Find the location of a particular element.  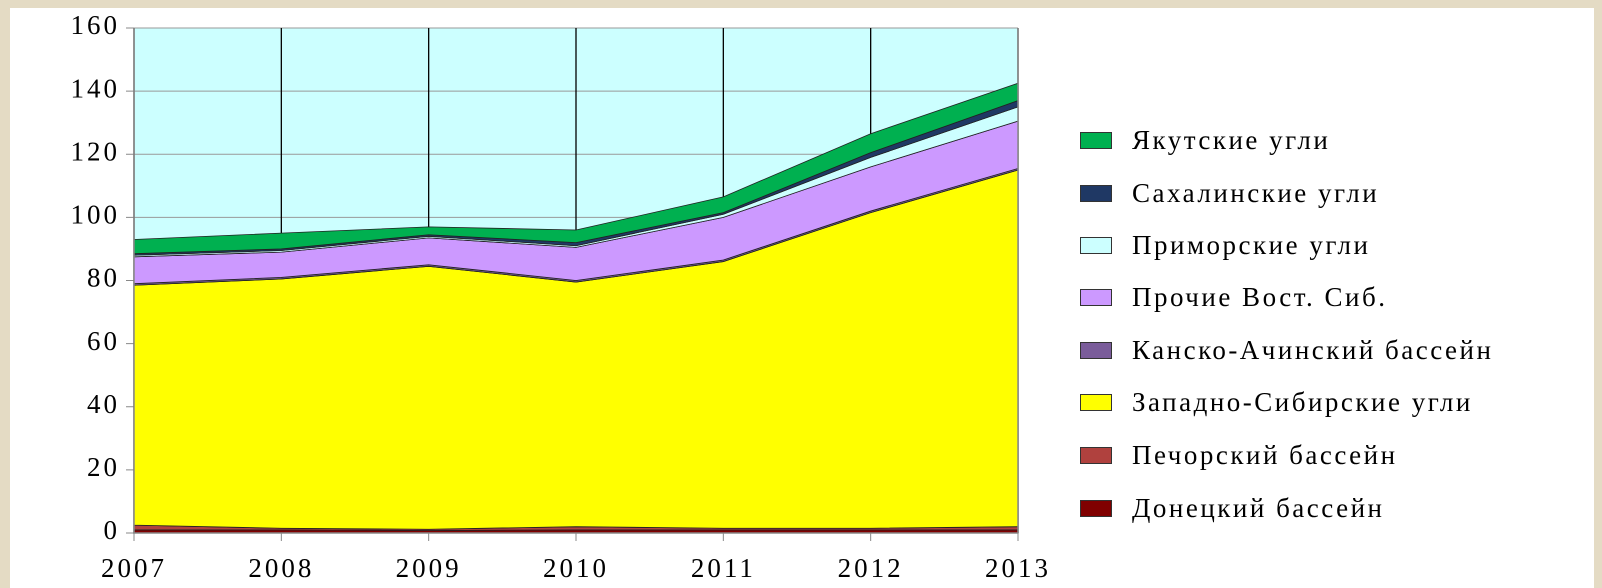

y-tick-label: 40 is located at coordinates (103, 404).